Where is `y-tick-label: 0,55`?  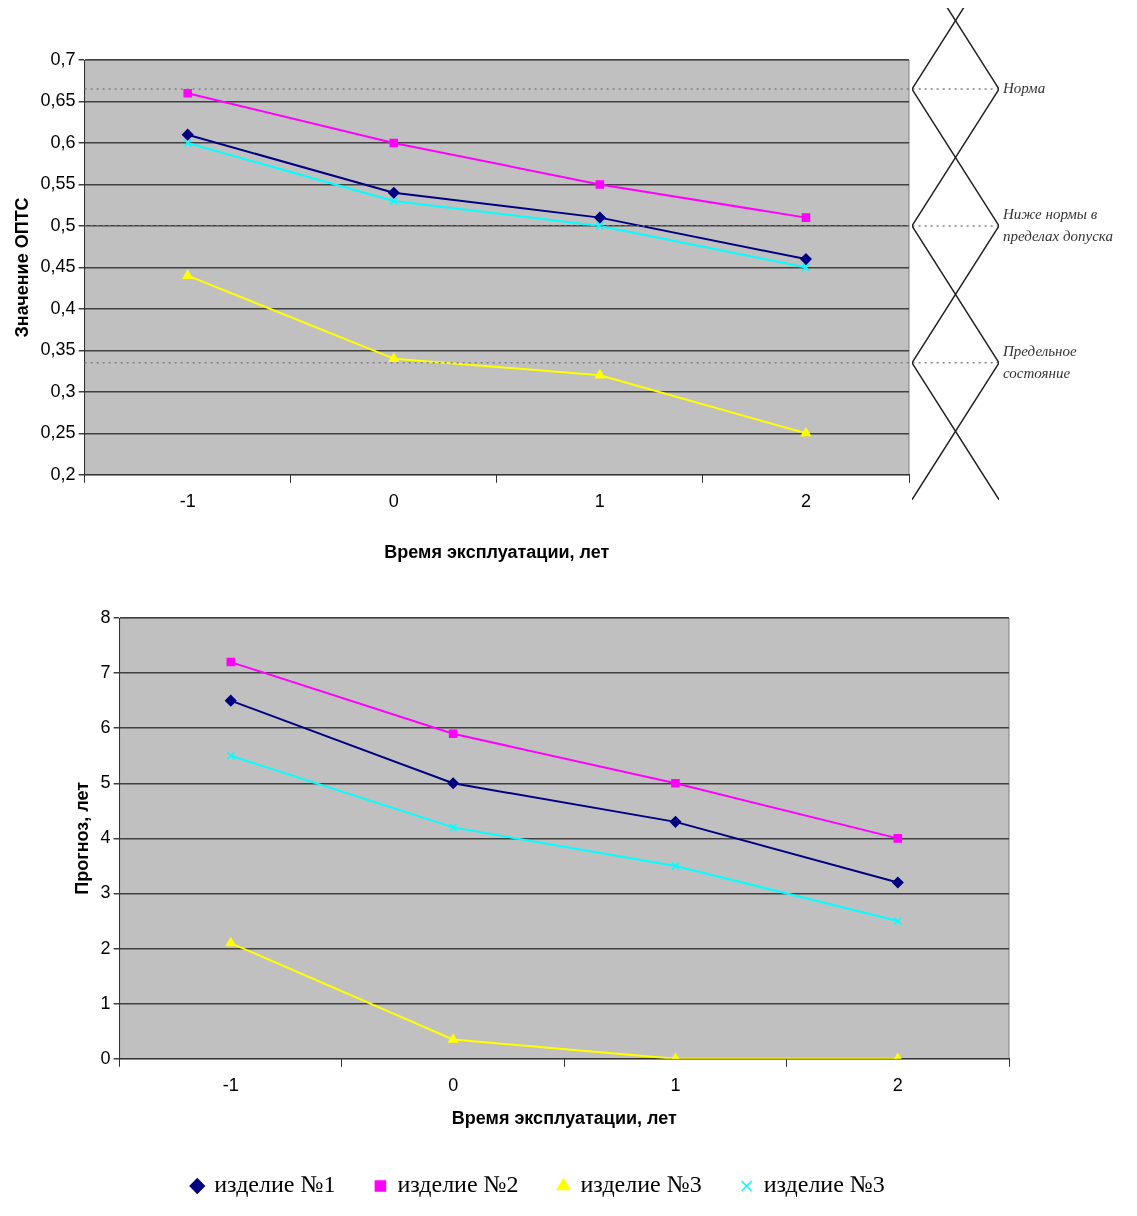
y-tick-label: 0,55 is located at coordinates (58, 183).